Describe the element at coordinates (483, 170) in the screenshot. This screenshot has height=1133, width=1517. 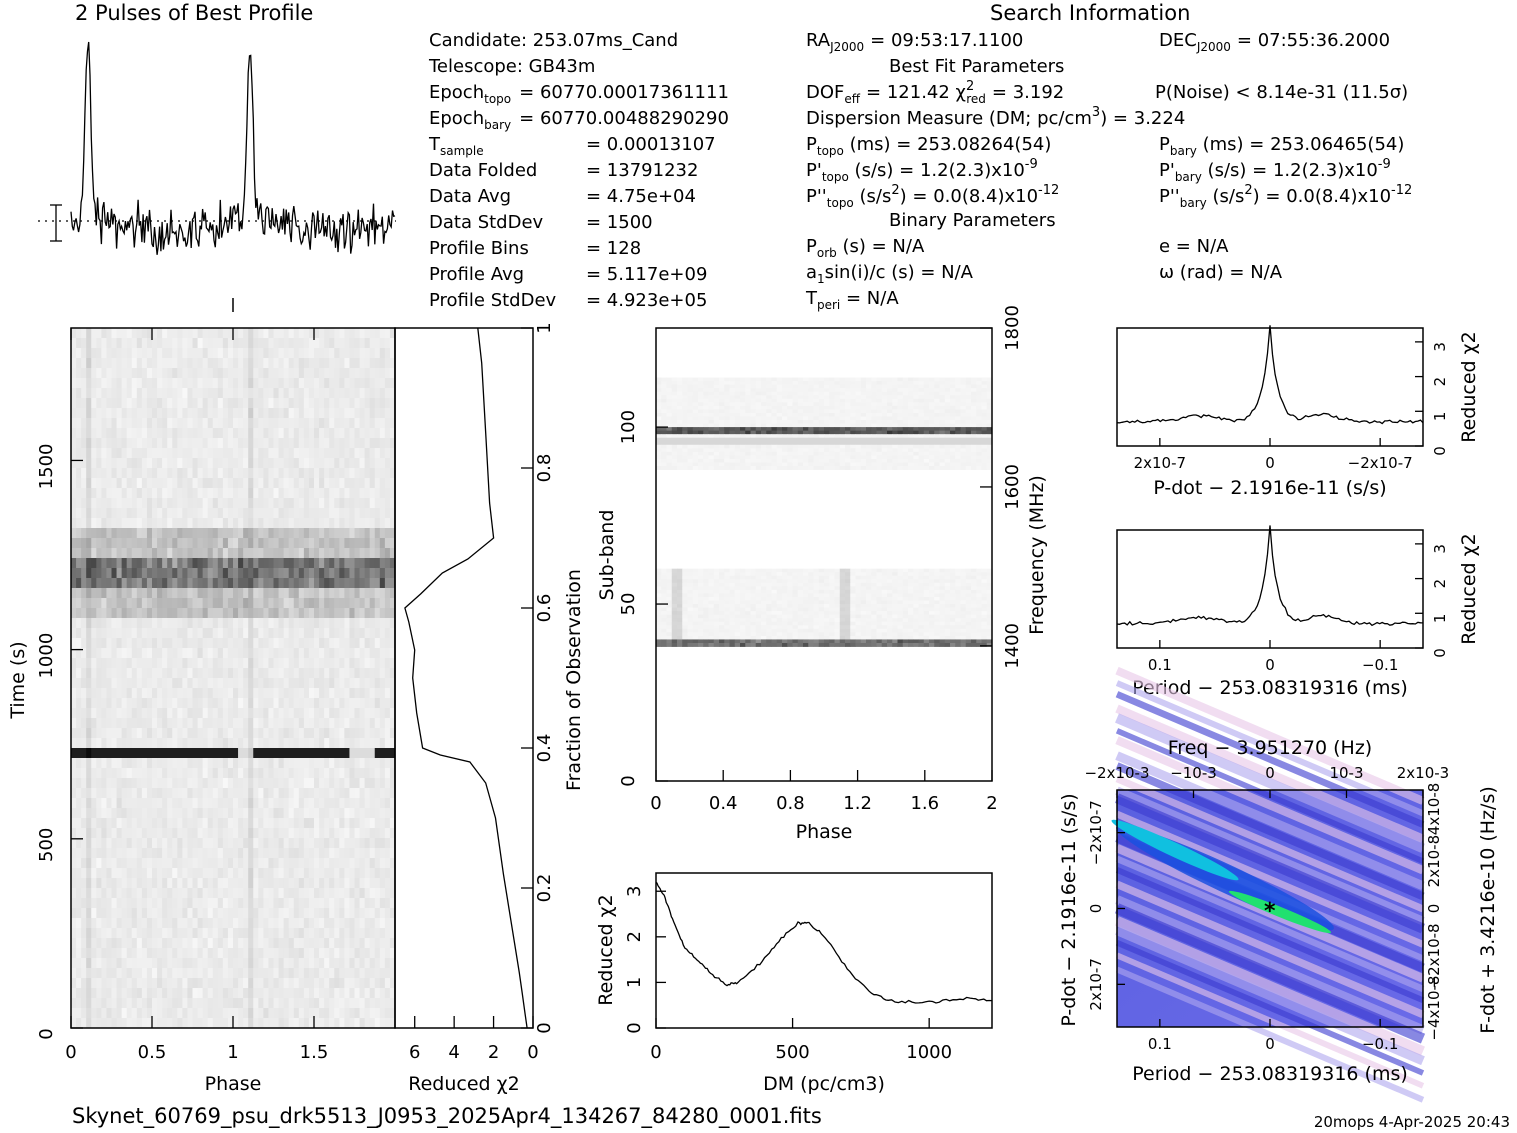
I see `info-row-label: Data Folded` at that location.